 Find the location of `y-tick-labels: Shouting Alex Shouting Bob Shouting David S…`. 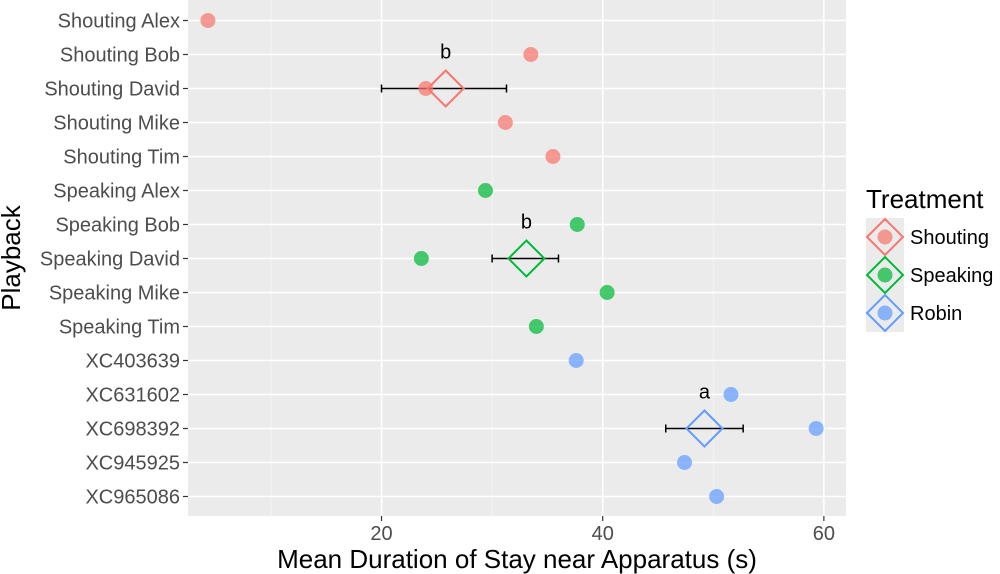

y-tick-labels: Shouting Alex Shouting Bob Shouting David S… is located at coordinates (114, 260).